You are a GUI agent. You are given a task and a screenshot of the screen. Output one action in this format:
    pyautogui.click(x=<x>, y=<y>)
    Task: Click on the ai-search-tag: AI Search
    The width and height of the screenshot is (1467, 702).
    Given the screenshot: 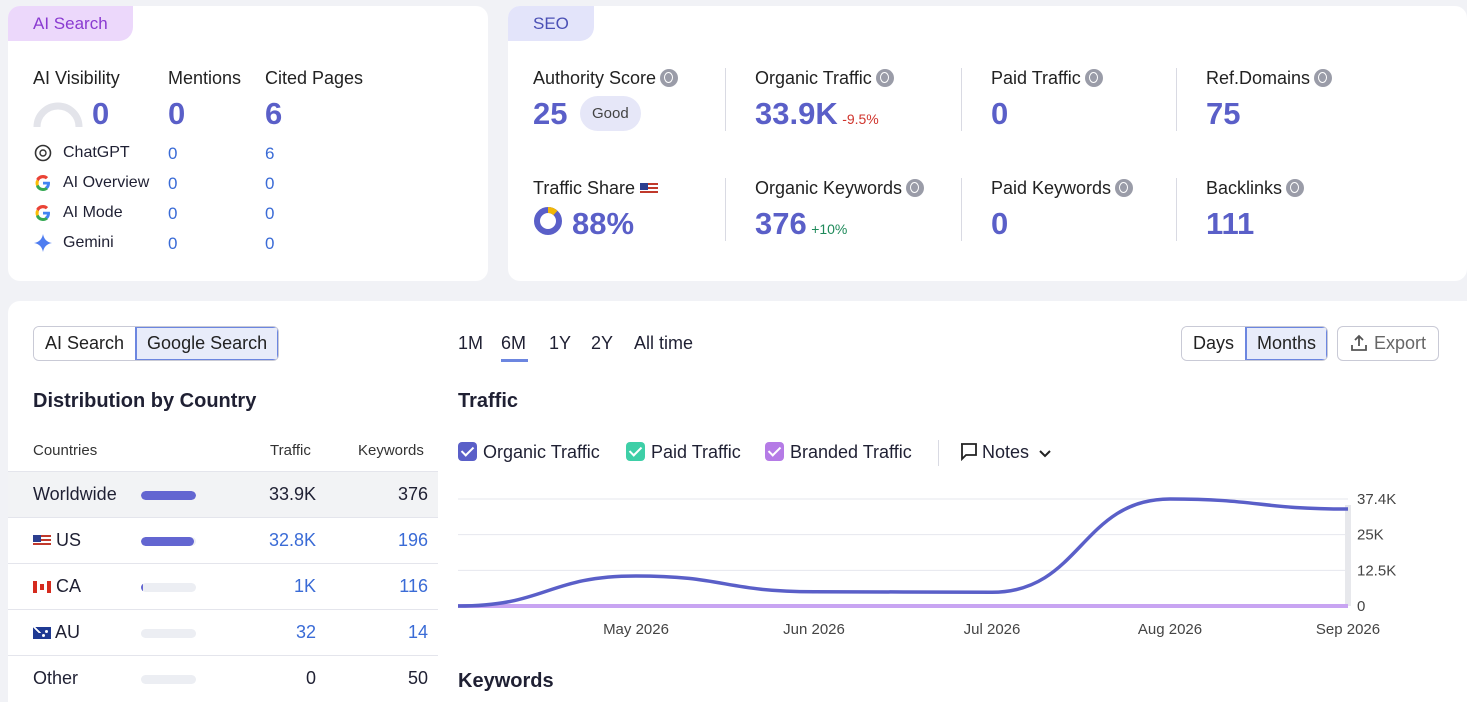 What is the action you would take?
    pyautogui.click(x=70, y=23)
    